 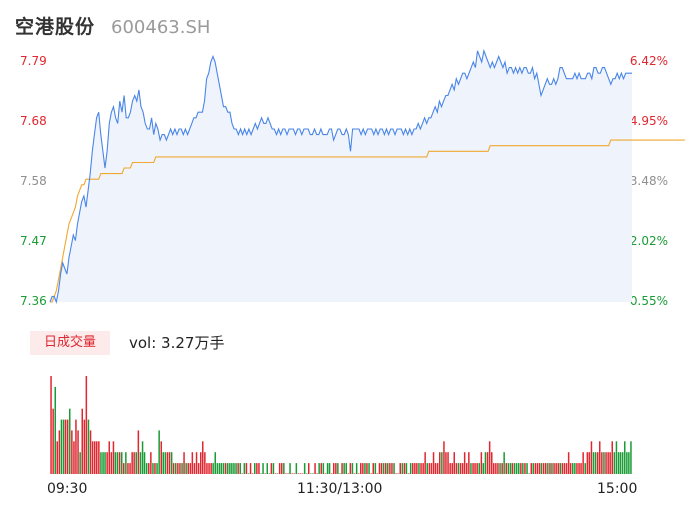 I want to click on price-tick-label: 7.58, so click(x=33, y=181).